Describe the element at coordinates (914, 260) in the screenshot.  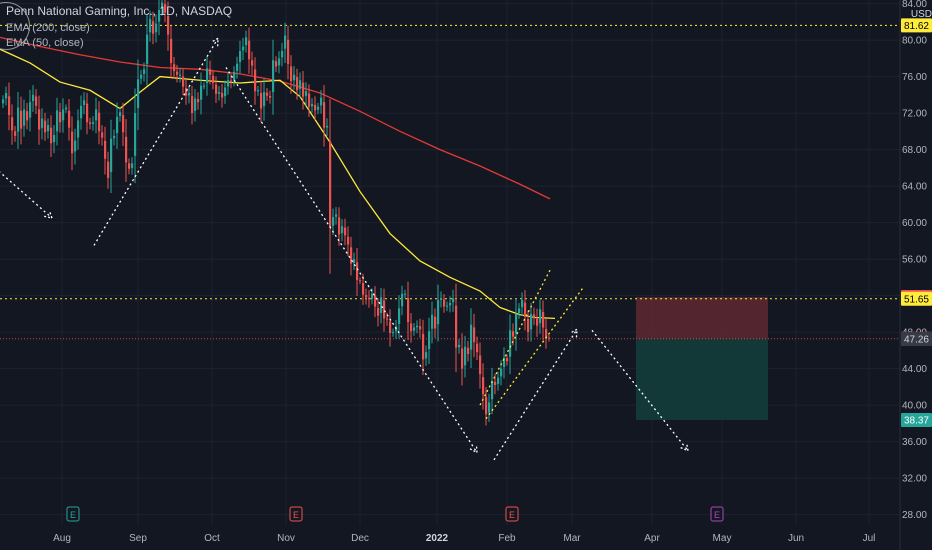
I see `price-tick-label: 56.00` at that location.